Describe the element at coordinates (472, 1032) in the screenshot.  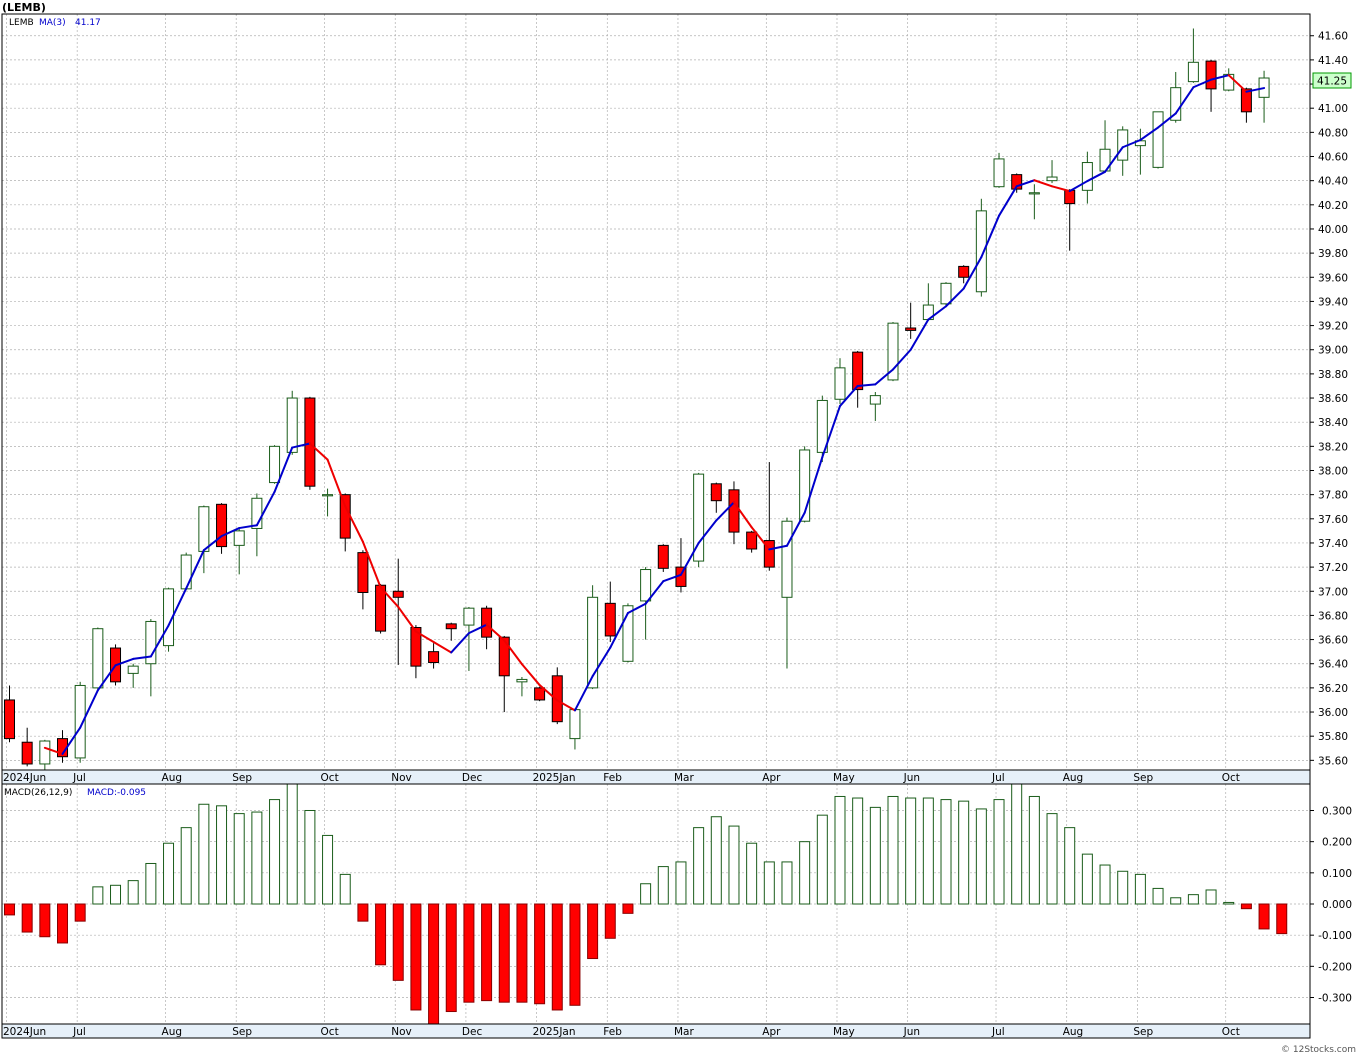
I see `macd-x-tick-label: Dec` at that location.